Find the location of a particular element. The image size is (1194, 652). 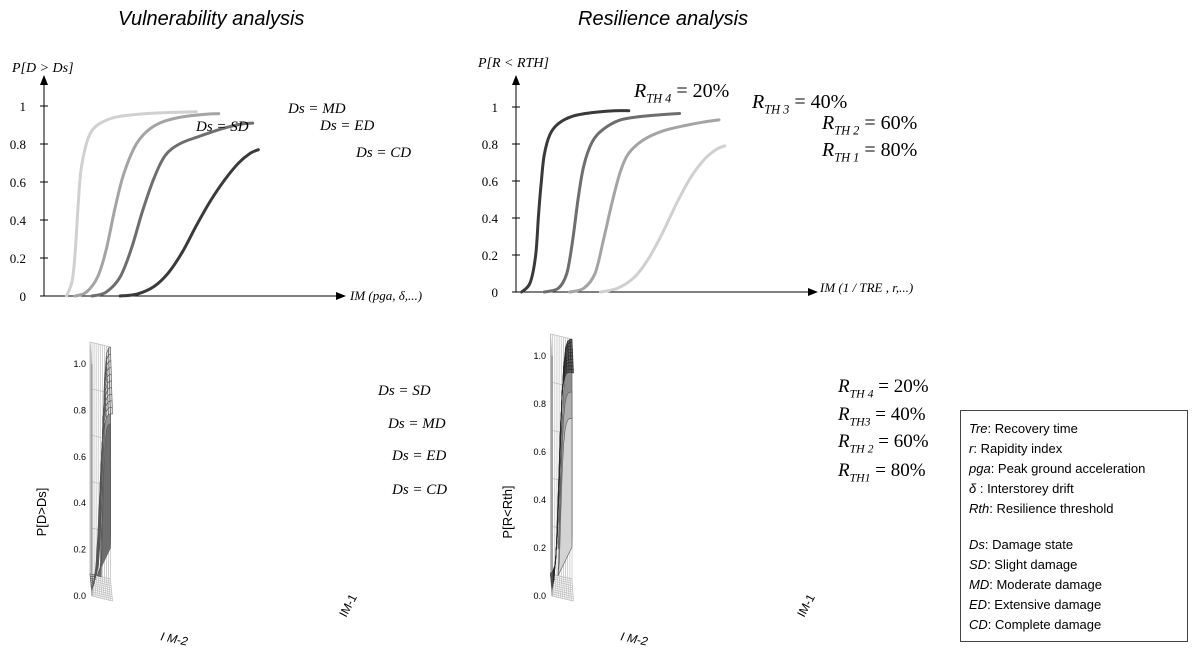

resil-3d-tick-label: 1.0 is located at coordinates (539, 356).